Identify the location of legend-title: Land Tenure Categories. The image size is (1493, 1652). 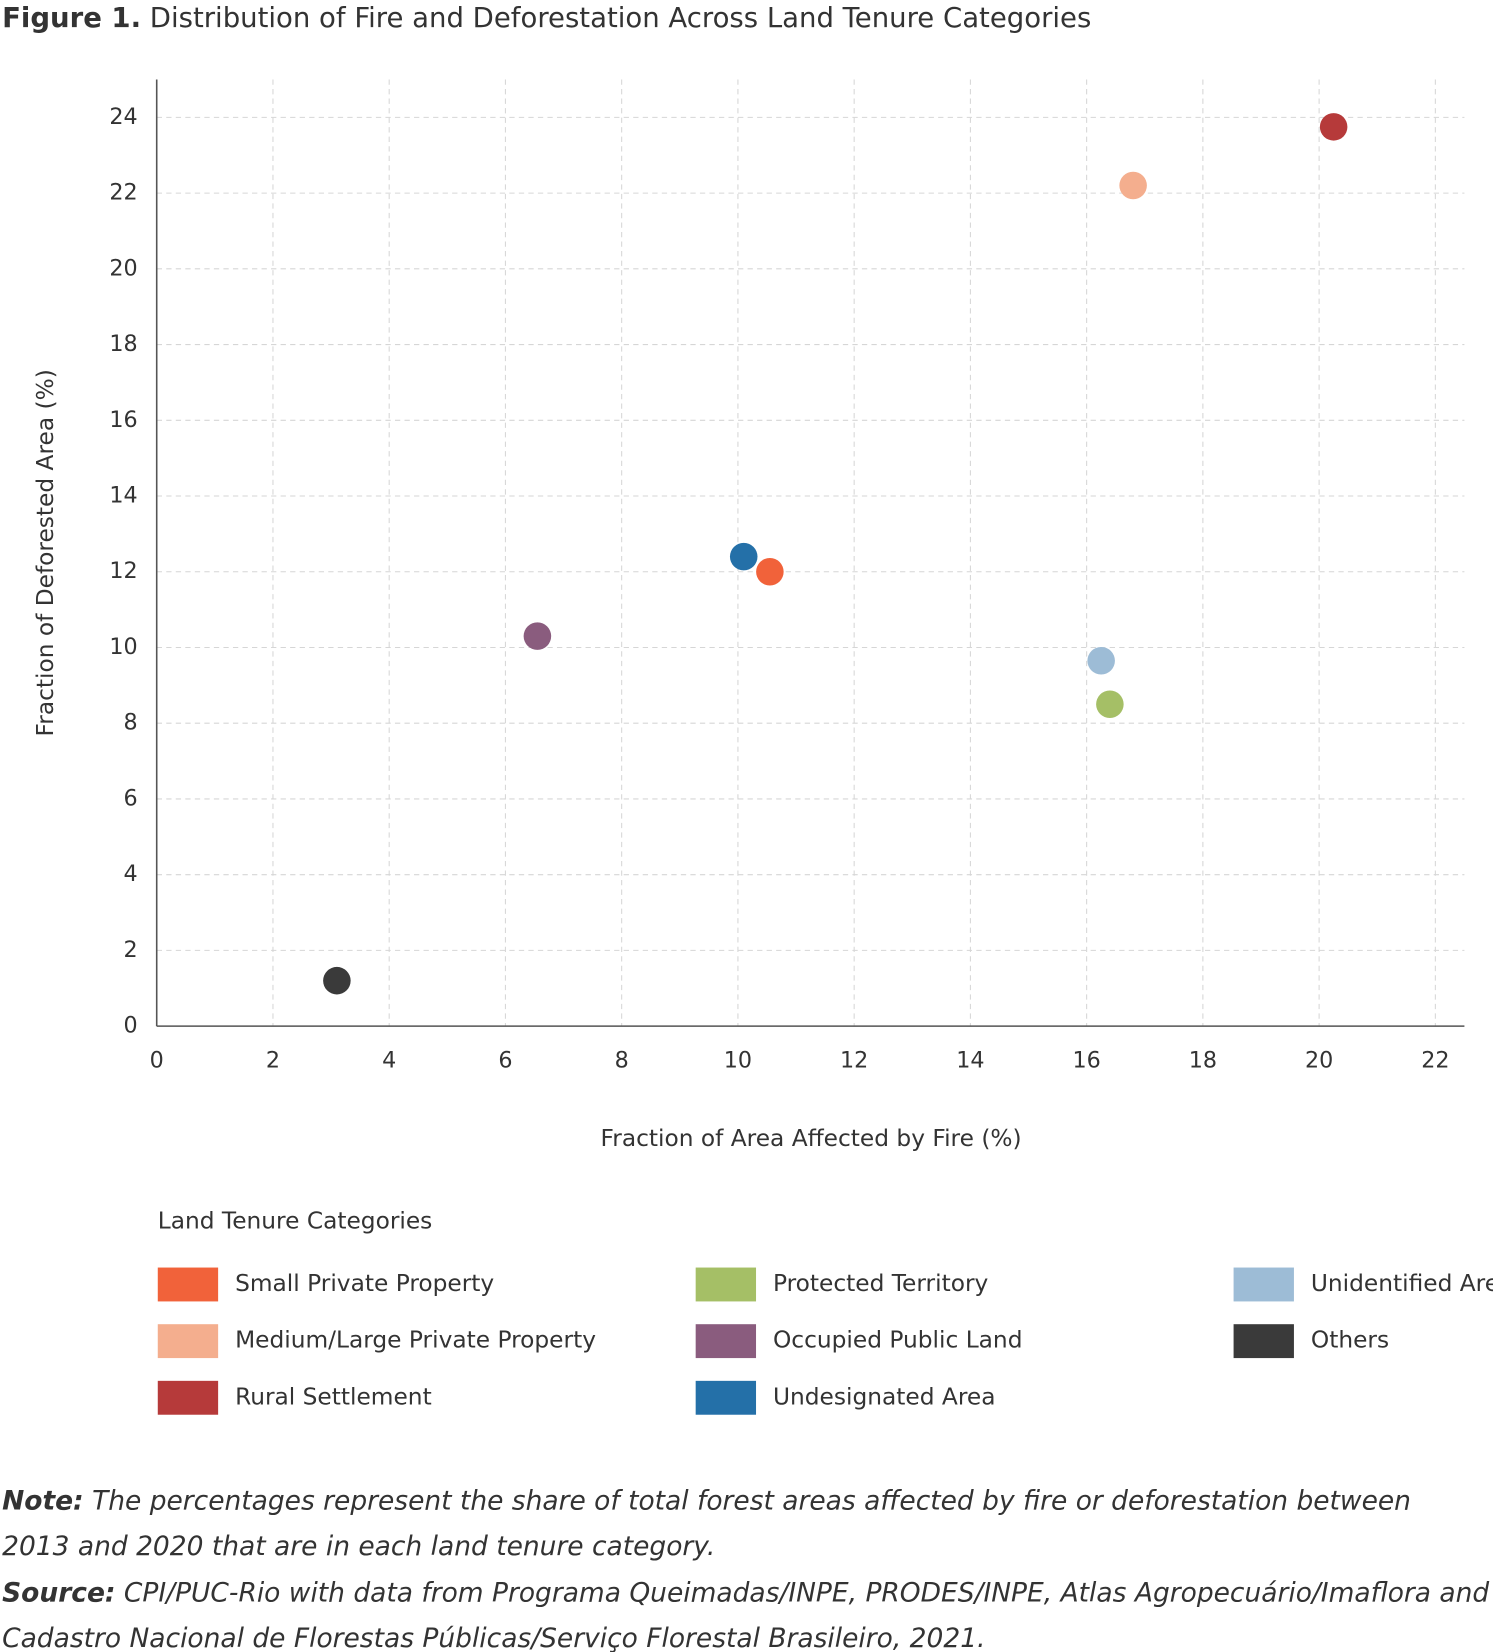
(295, 1221).